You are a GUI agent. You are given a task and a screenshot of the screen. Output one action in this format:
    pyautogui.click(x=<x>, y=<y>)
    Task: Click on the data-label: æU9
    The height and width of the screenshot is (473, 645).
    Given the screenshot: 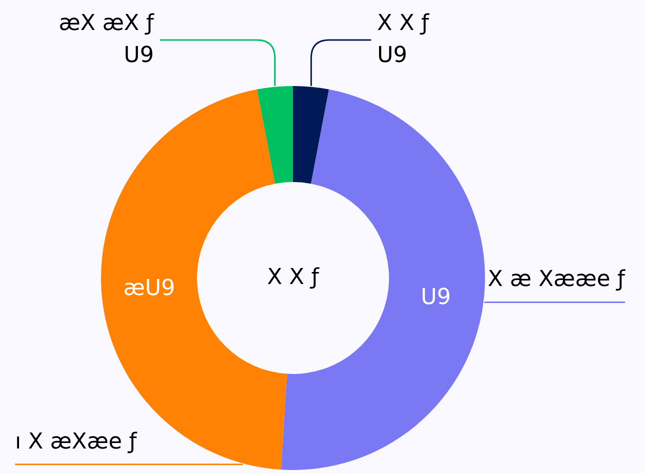 What is the action you would take?
    pyautogui.click(x=149, y=289)
    